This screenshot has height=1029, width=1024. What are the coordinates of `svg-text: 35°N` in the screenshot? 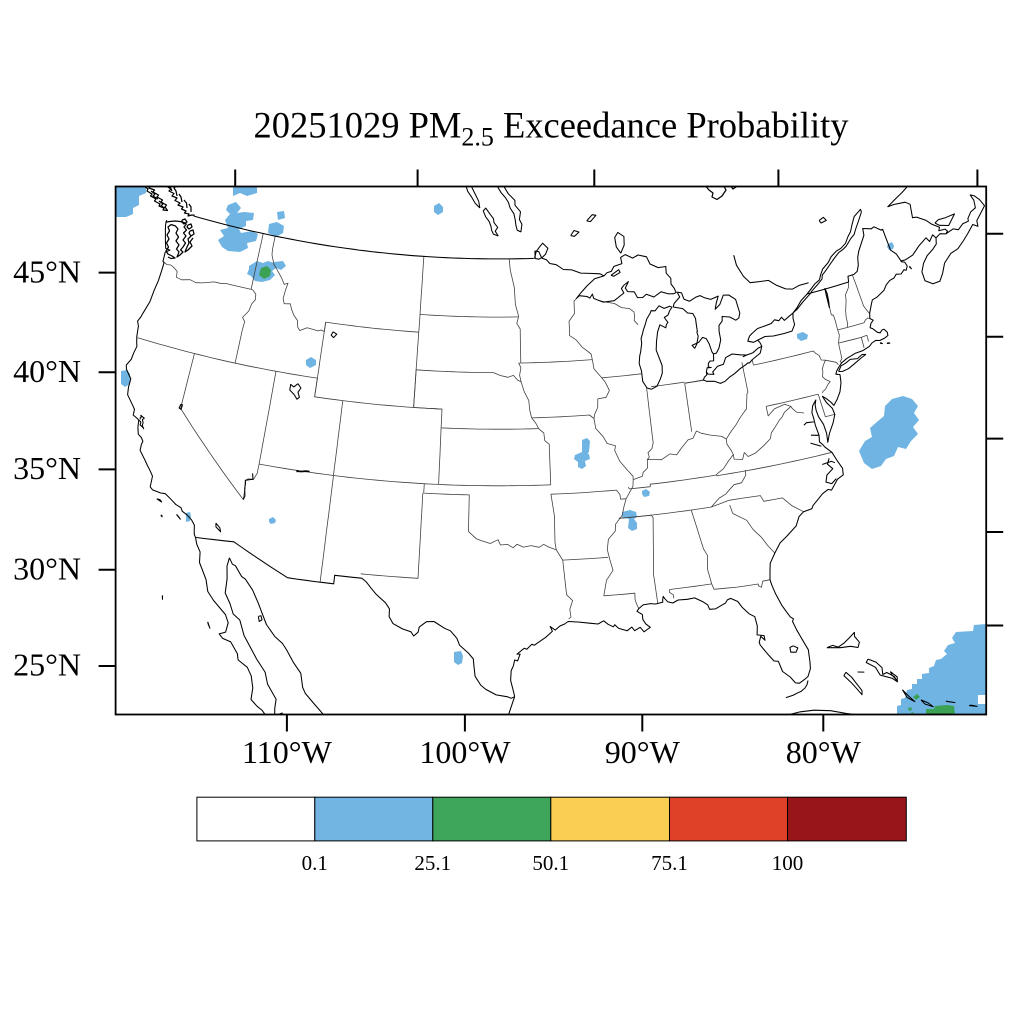 It's located at (47, 468).